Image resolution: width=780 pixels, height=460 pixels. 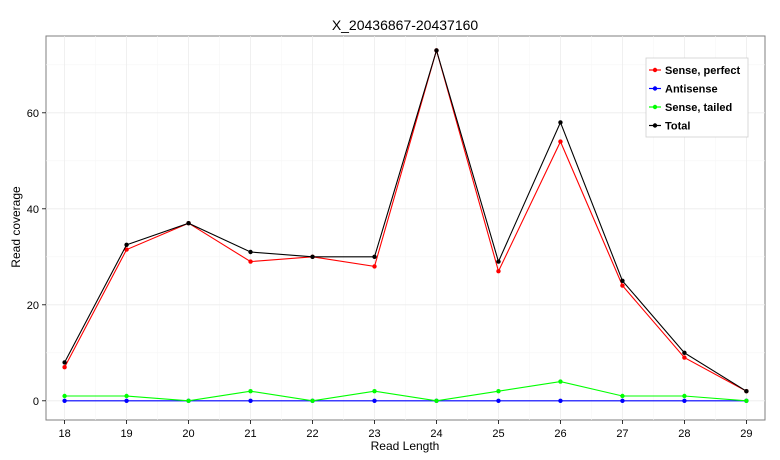 I want to click on legend-item: Sense, perfect, so click(x=695, y=71).